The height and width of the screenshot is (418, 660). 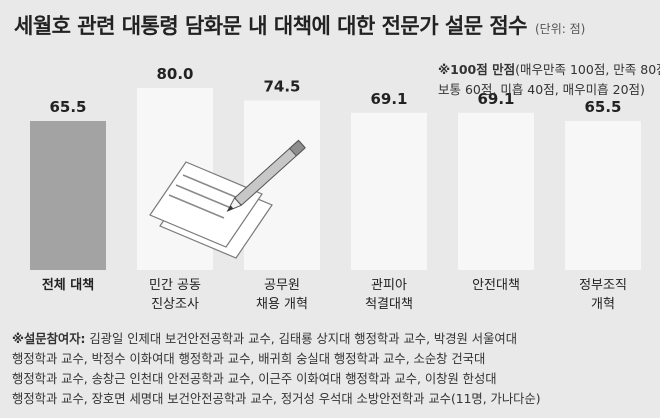 What do you see at coordinates (174, 74) in the screenshot?
I see `value-label-1: 80.0` at bounding box center [174, 74].